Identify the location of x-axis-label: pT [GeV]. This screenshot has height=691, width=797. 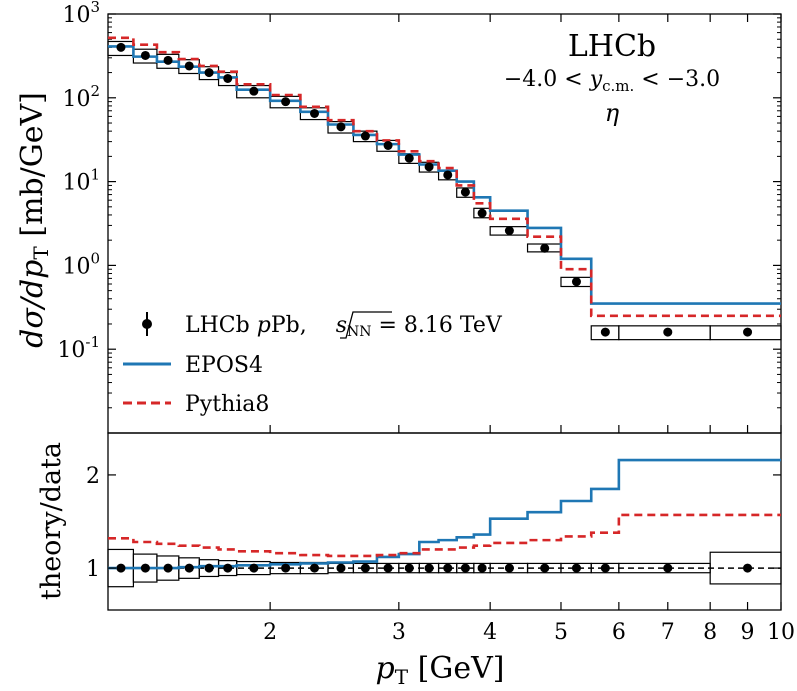
(440, 670).